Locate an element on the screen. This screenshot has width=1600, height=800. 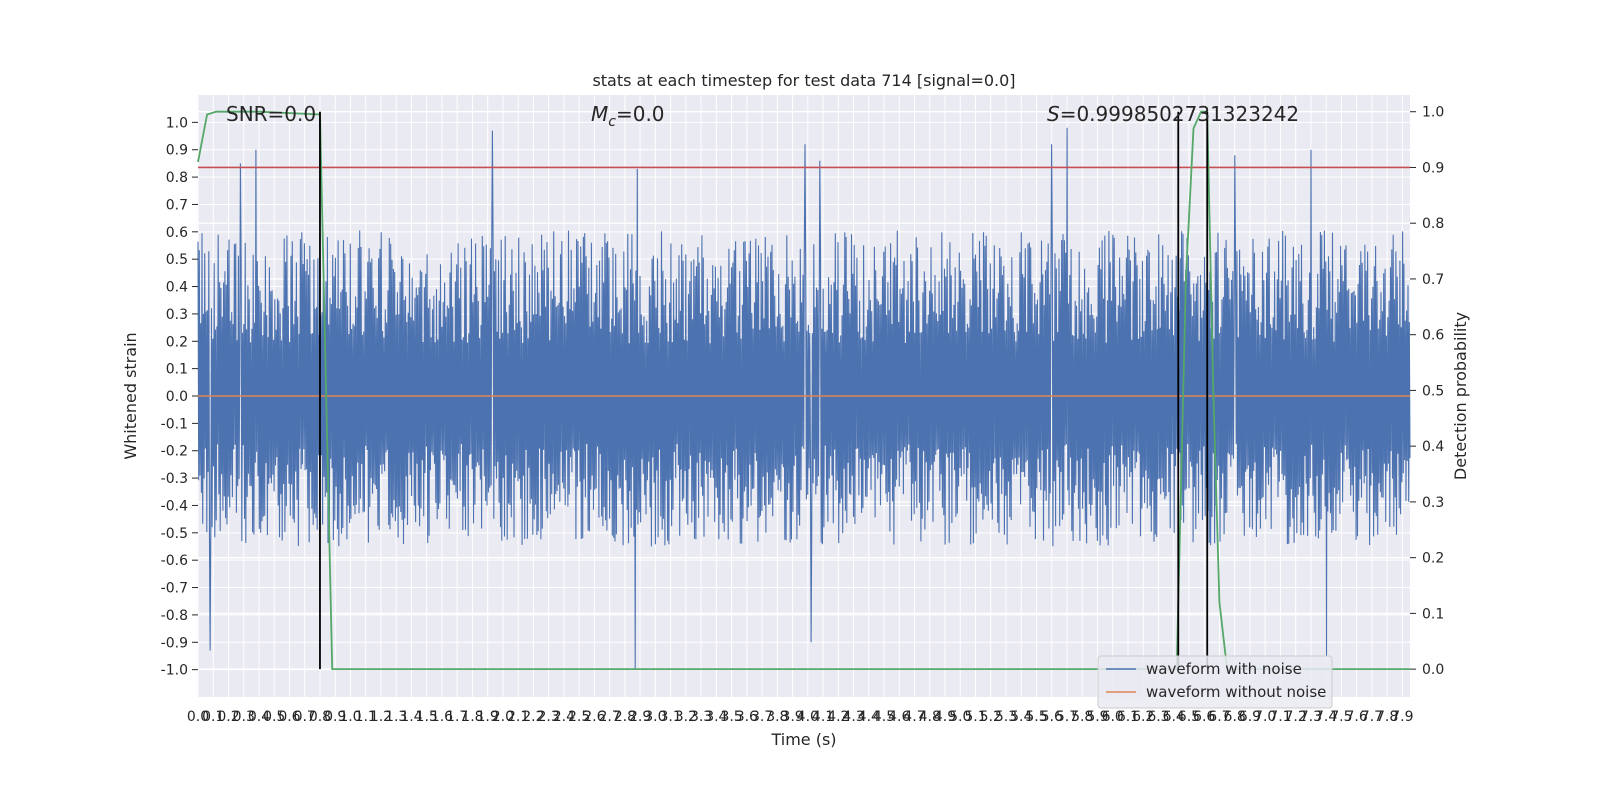
s-value: =0.9998502731323242 is located at coordinates (1179, 114).